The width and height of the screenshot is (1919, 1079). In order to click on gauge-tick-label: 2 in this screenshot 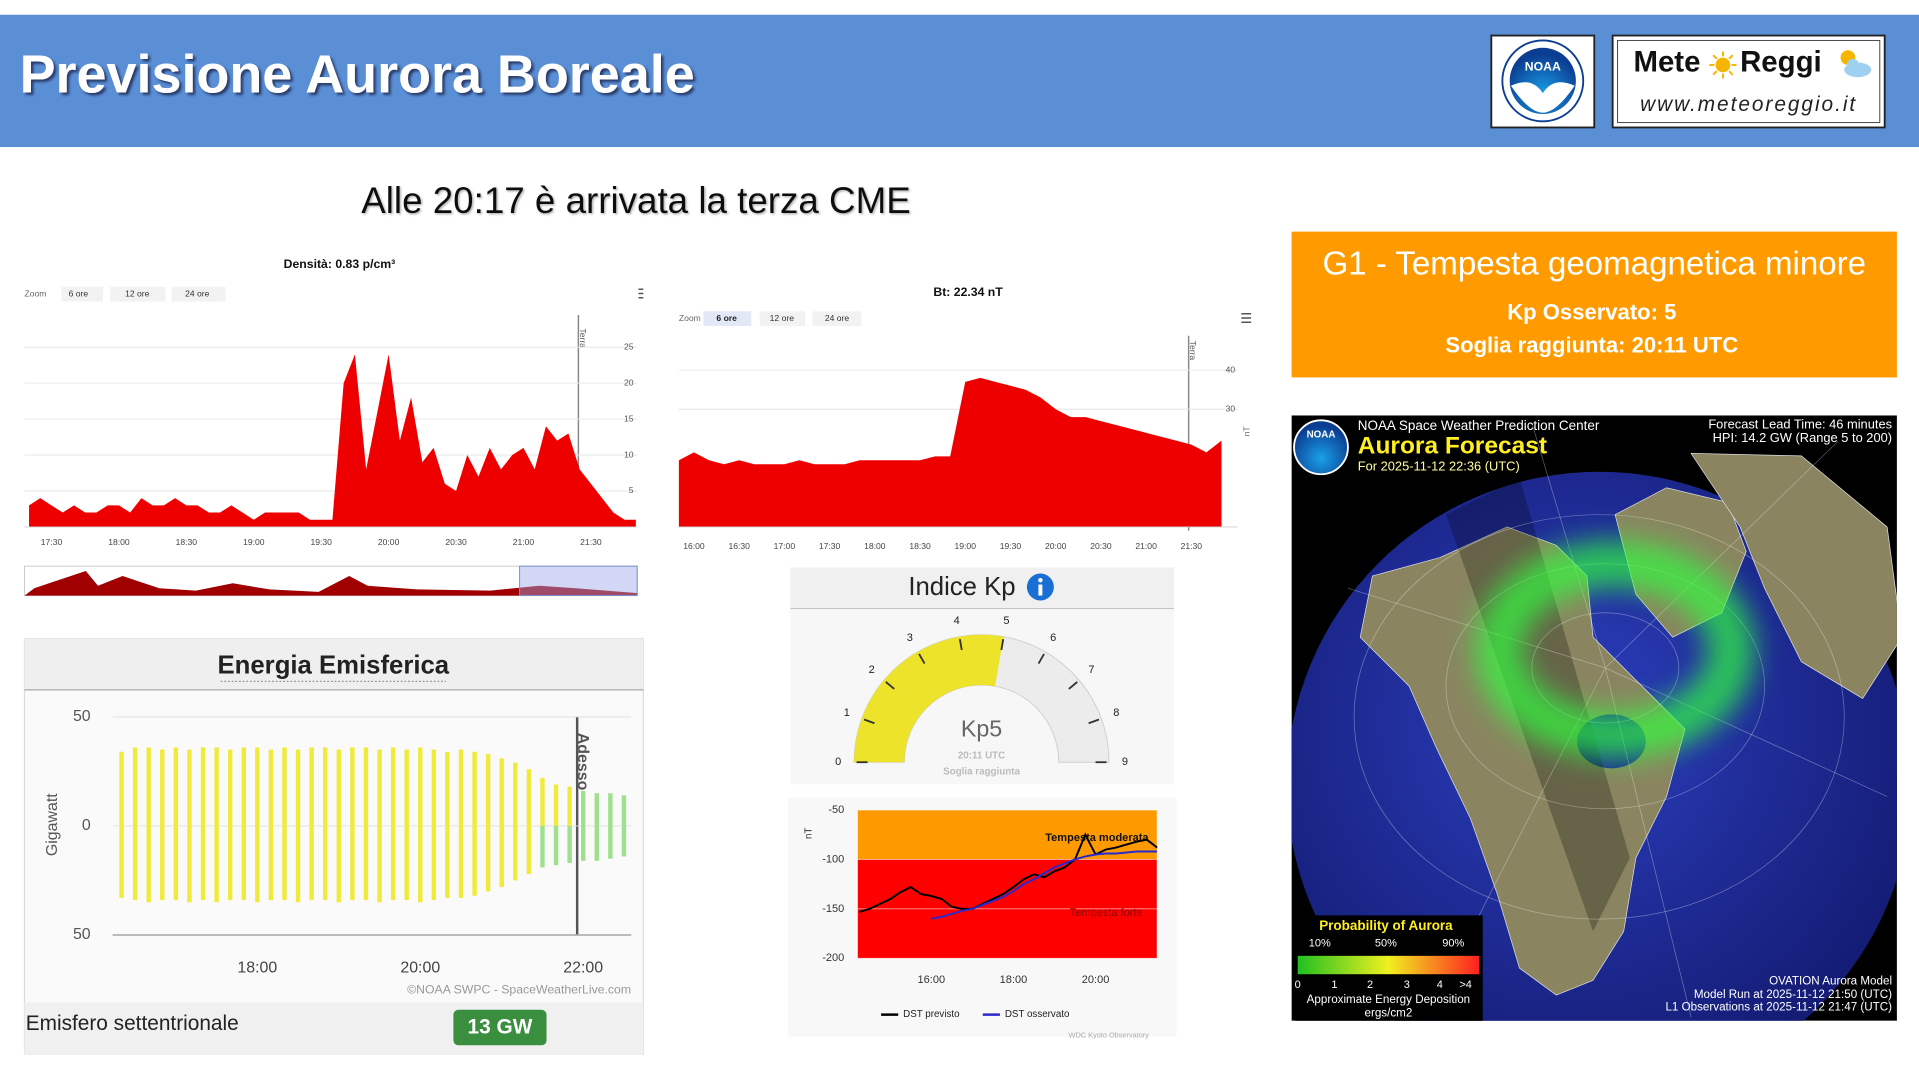, I will do `click(872, 670)`.